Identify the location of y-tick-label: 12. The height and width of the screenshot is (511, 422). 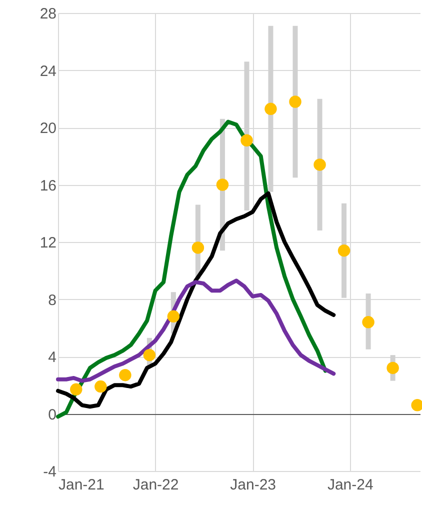
(48, 243).